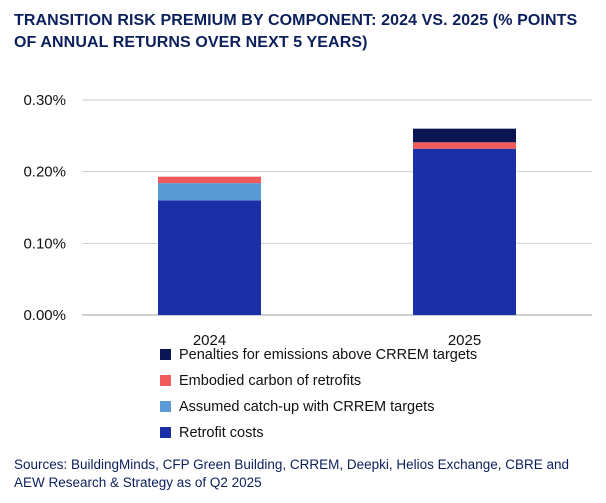  Describe the element at coordinates (221, 432) in the screenshot. I see `legend-label: Retrofit costs` at that location.